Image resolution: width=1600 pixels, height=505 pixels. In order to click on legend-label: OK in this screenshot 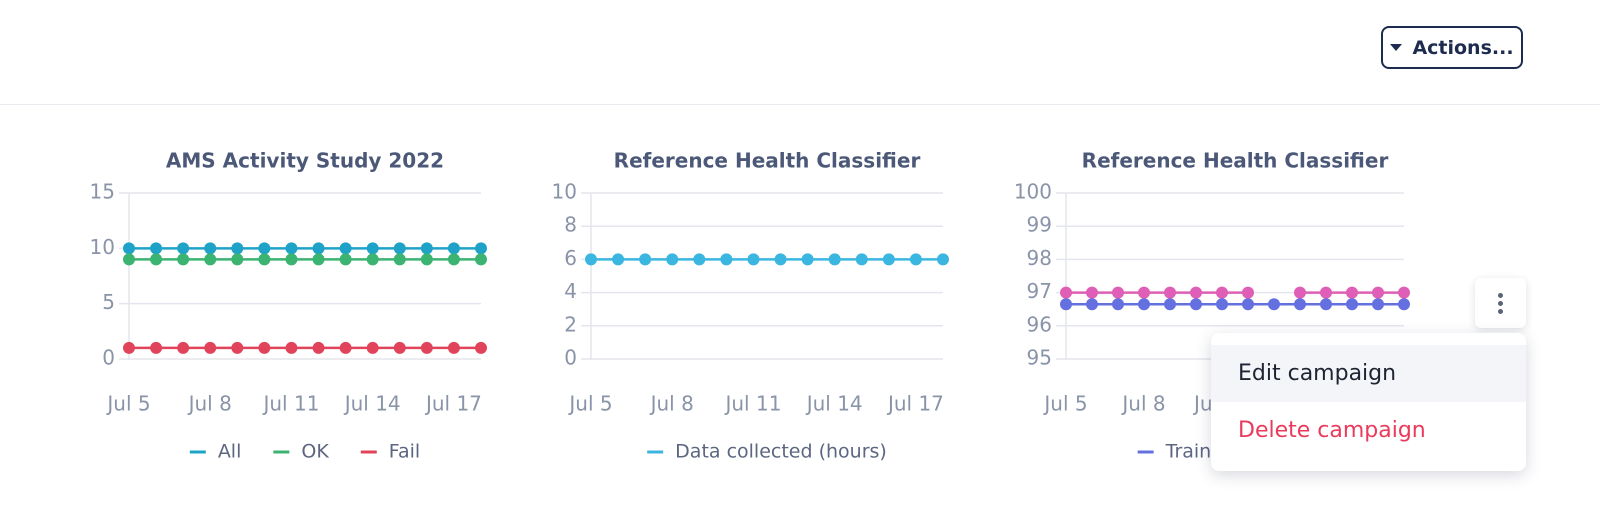, I will do `click(315, 452)`.